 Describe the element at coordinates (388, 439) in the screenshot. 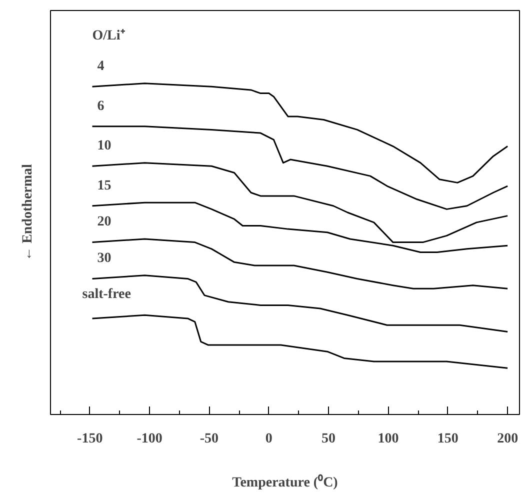

I see `x-tick-label: 100` at that location.